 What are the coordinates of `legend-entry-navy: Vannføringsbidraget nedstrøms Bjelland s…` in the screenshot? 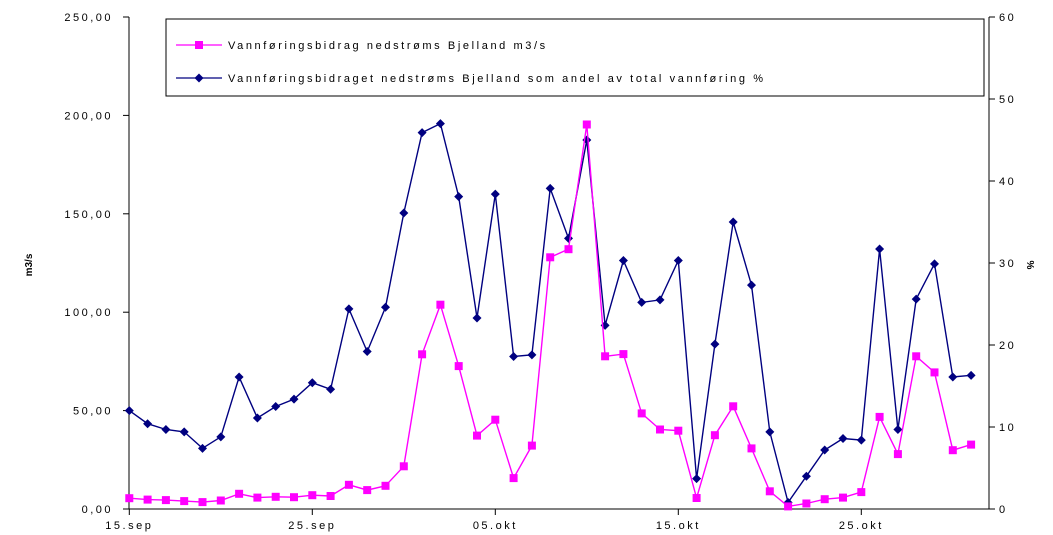 It's located at (469, 79).